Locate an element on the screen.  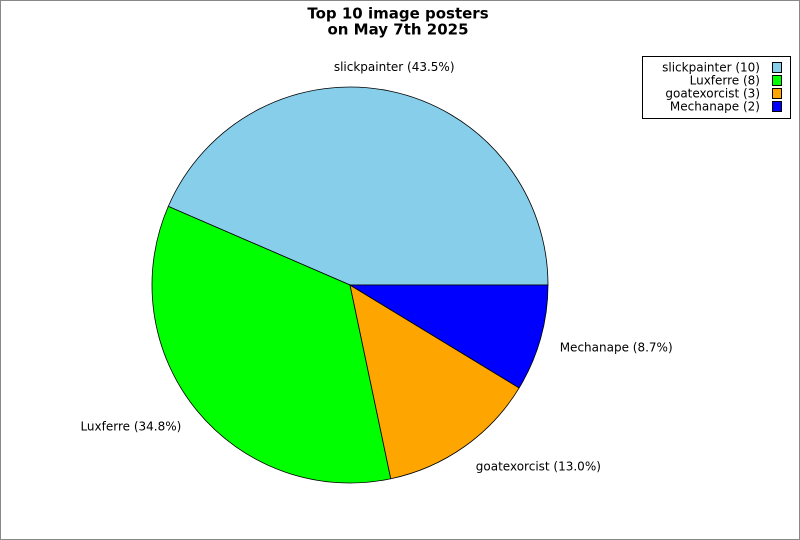
legend-box is located at coordinates (716, 87).